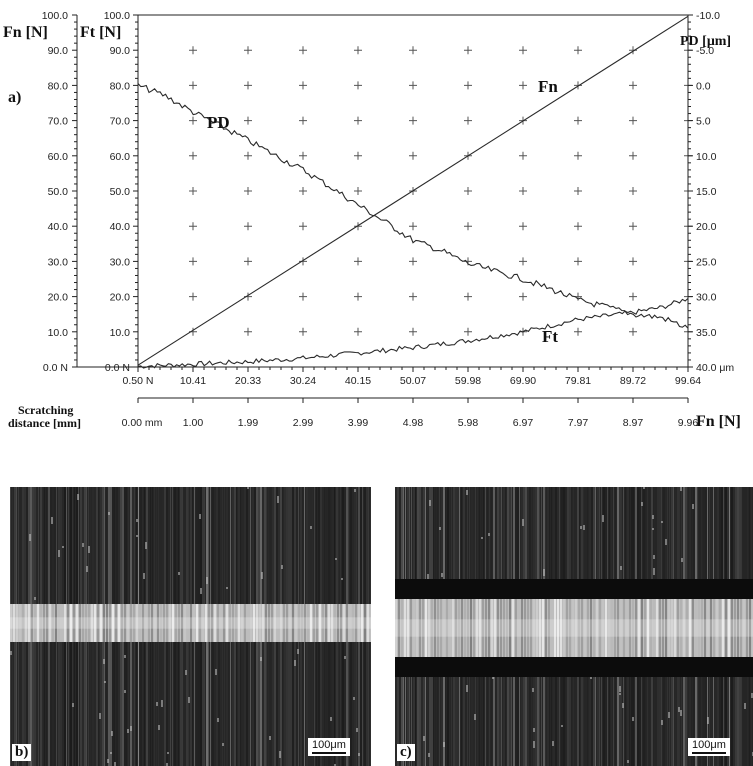 The width and height of the screenshot is (753, 766). What do you see at coordinates (550, 336) in the screenshot?
I see `series-label-ft: Ft` at bounding box center [550, 336].